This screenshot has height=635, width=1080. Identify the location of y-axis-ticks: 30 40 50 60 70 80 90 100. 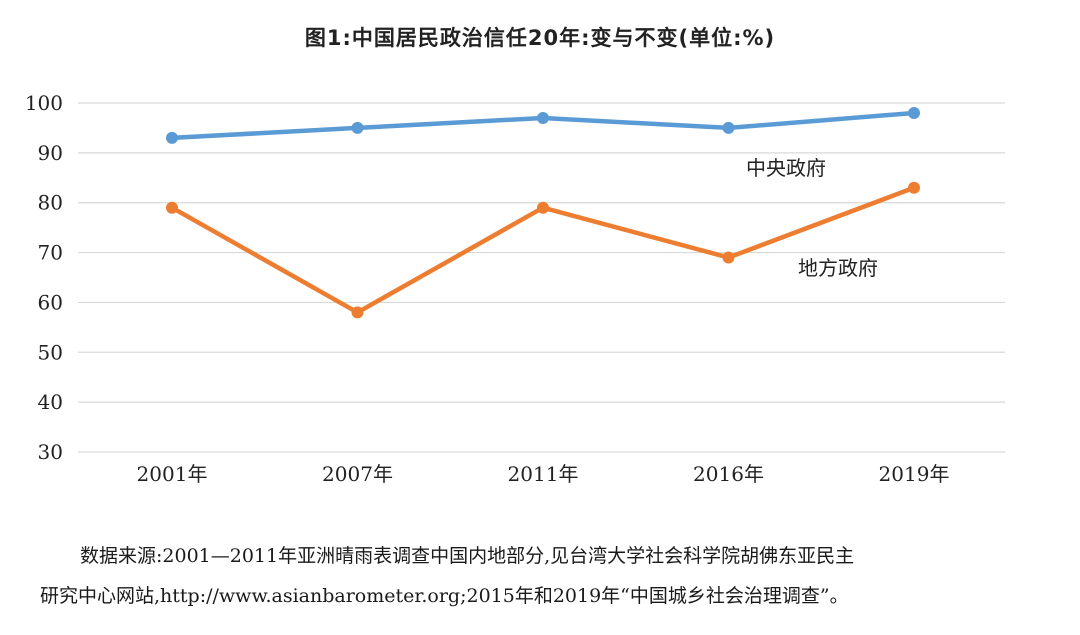
(44, 277).